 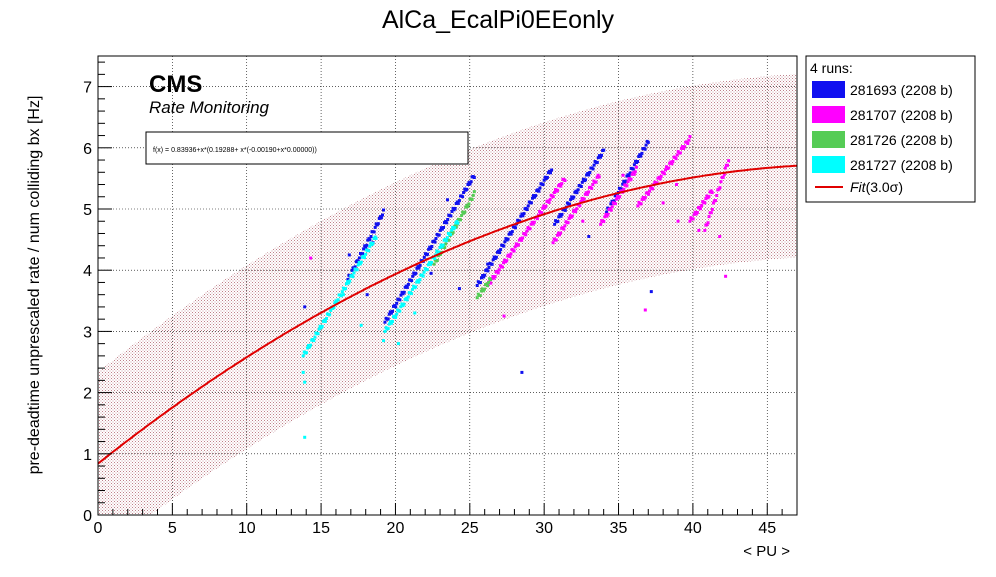 I want to click on fit-formula-box, so click(x=307, y=148).